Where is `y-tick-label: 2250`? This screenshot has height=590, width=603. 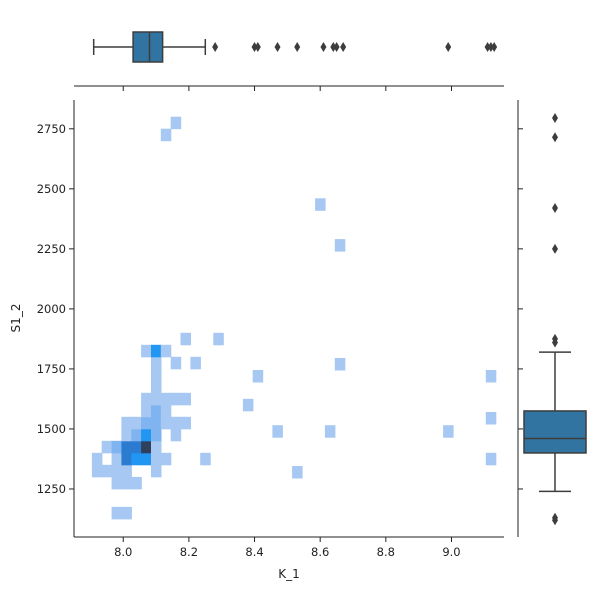
y-tick-label: 2250 is located at coordinates (51, 249).